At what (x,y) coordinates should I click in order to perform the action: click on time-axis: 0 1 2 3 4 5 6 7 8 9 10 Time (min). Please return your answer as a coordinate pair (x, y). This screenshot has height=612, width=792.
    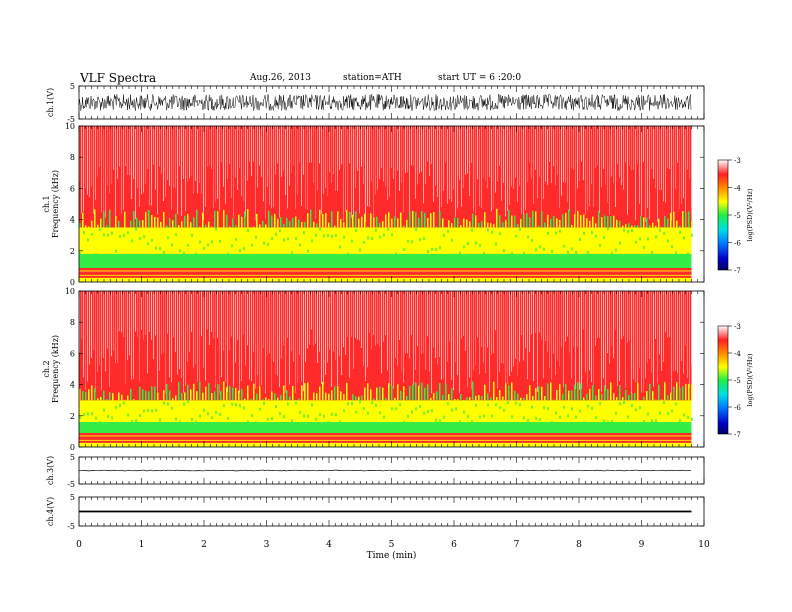
    Looking at the image, I should click on (393, 550).